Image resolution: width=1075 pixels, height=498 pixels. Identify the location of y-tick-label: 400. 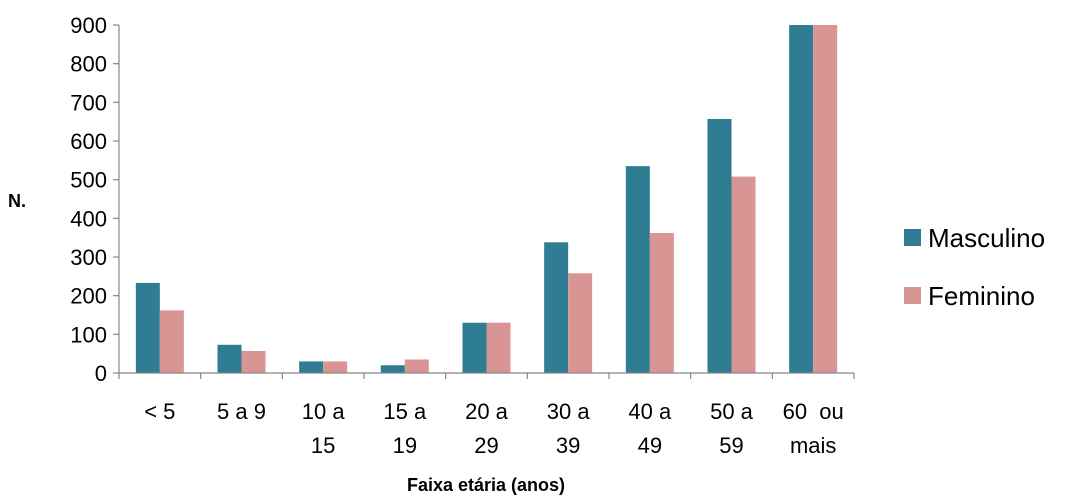
(88, 218).